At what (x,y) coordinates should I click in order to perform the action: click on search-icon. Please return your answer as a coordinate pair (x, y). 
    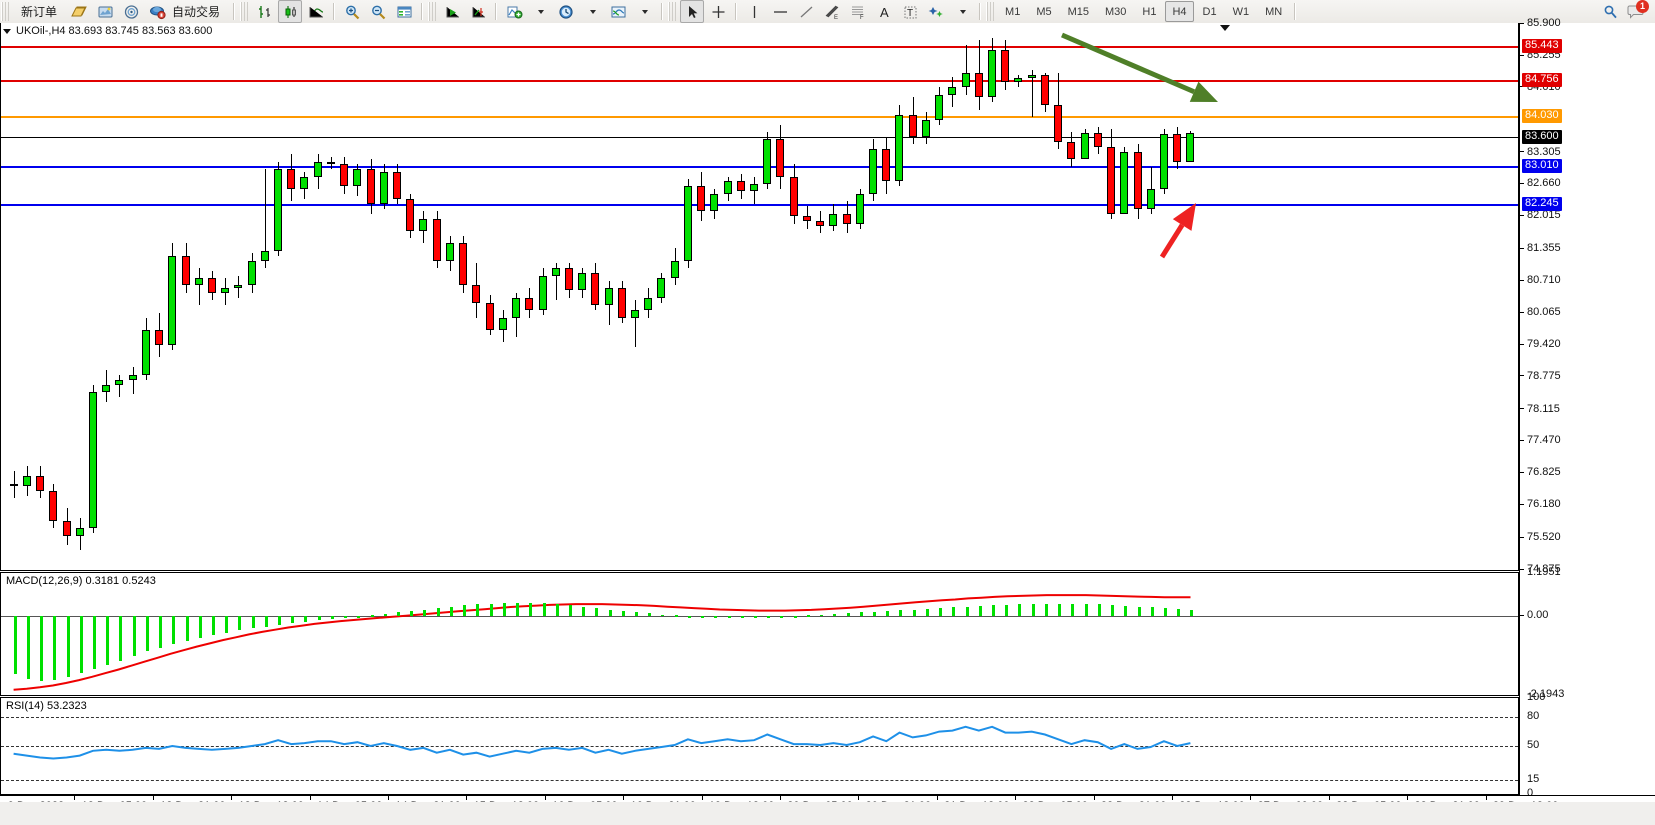
    Looking at the image, I should click on (1611, 11).